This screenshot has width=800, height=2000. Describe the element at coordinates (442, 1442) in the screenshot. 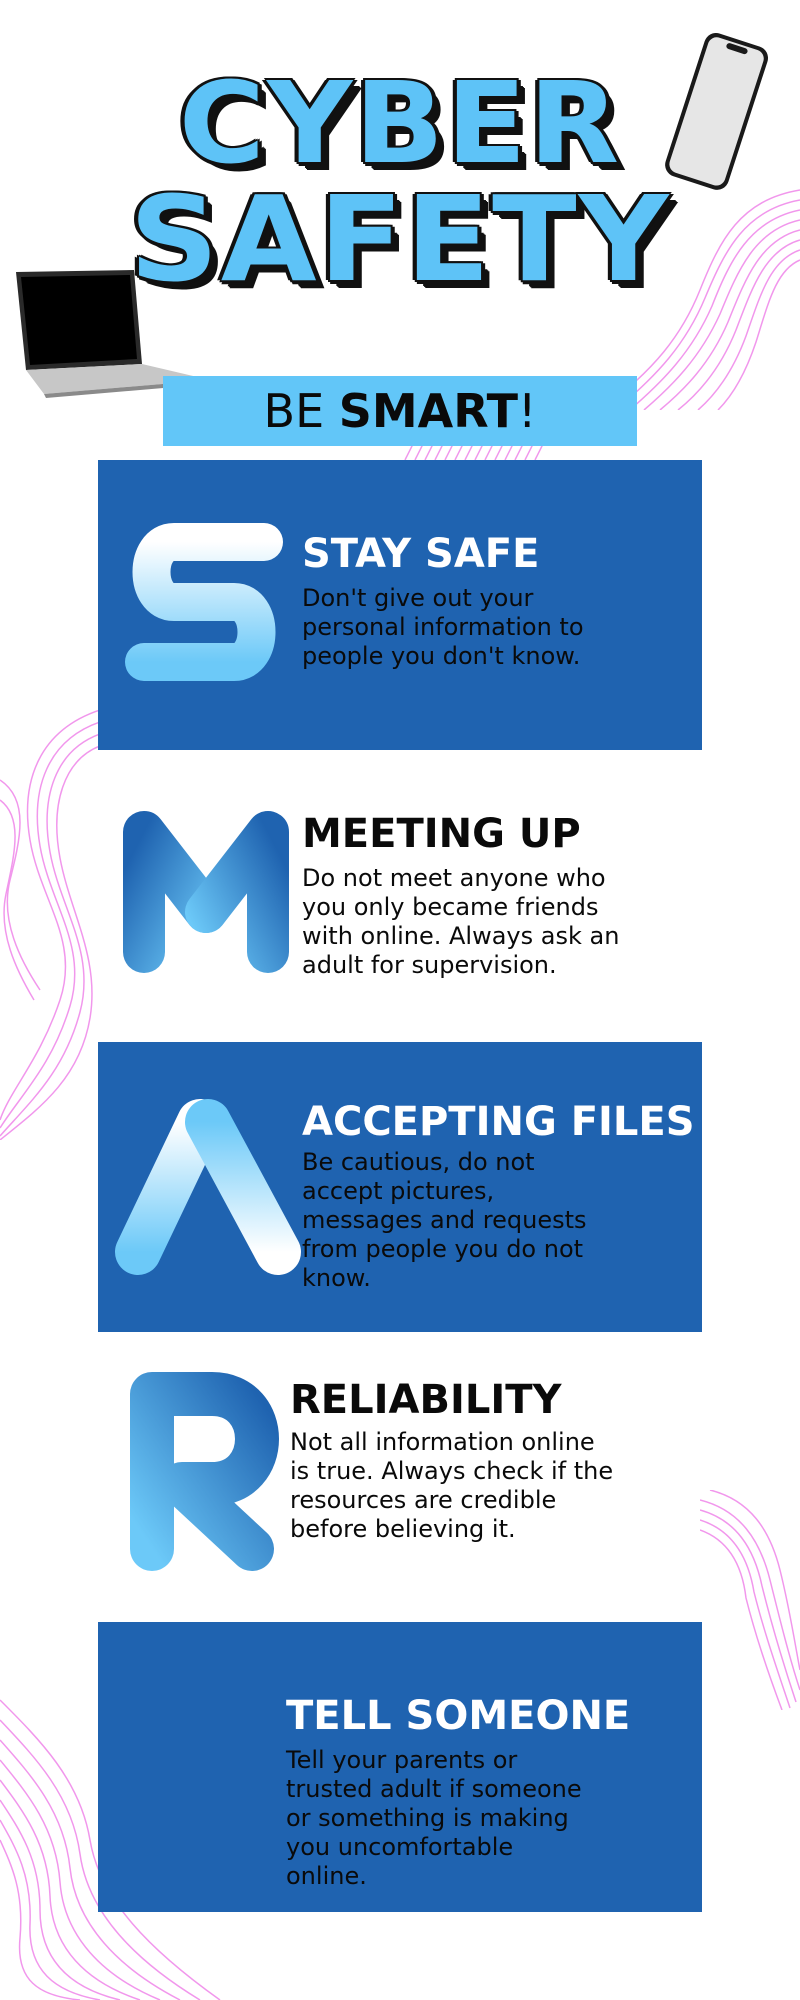

I see `description-line: Not all information online` at that location.